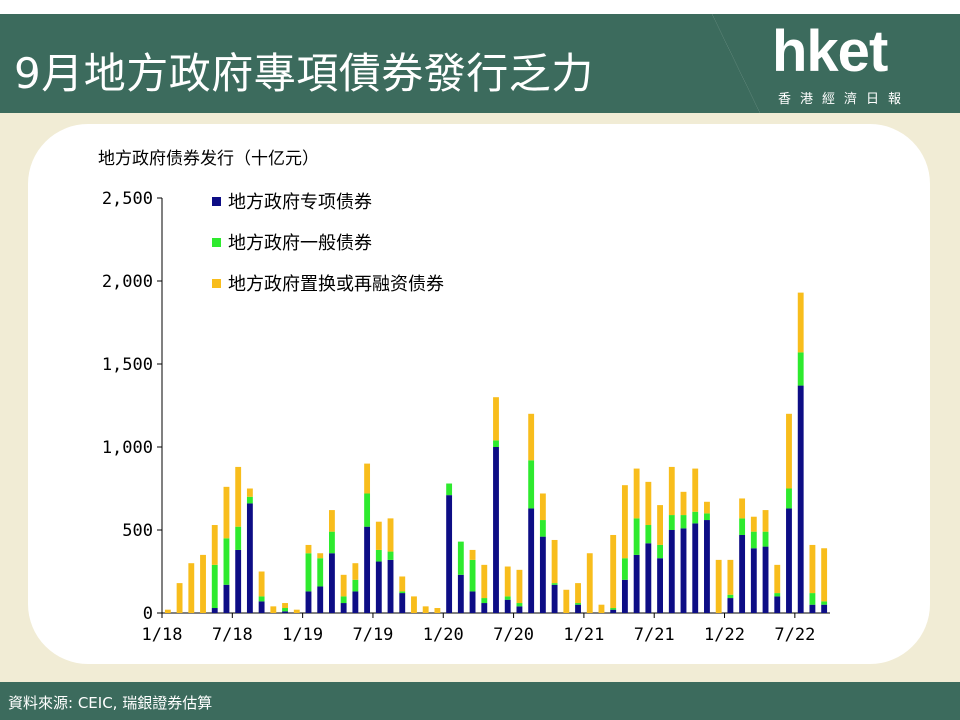 This screenshot has height=720, width=960. What do you see at coordinates (127, 365) in the screenshot?
I see `y-tick-label: 1,500` at bounding box center [127, 365].